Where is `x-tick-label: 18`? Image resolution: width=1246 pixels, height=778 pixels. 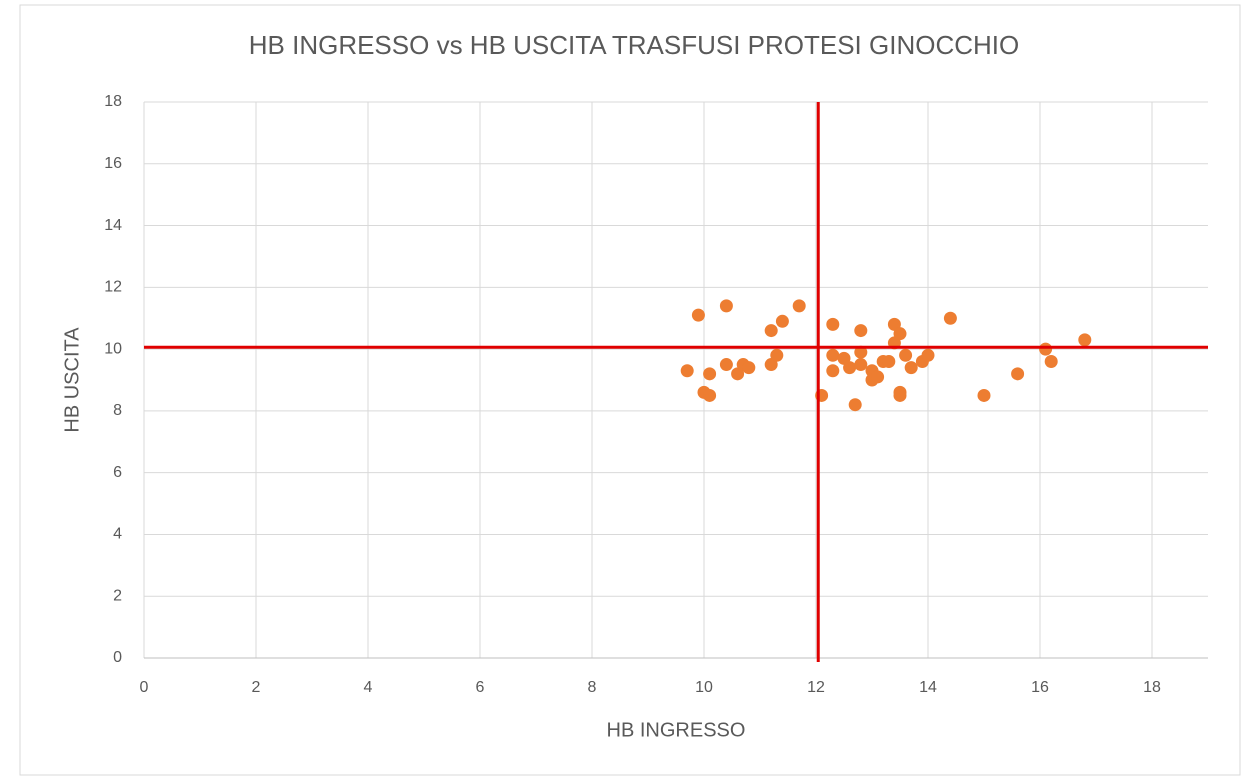 x-tick-label: 18 is located at coordinates (1152, 687).